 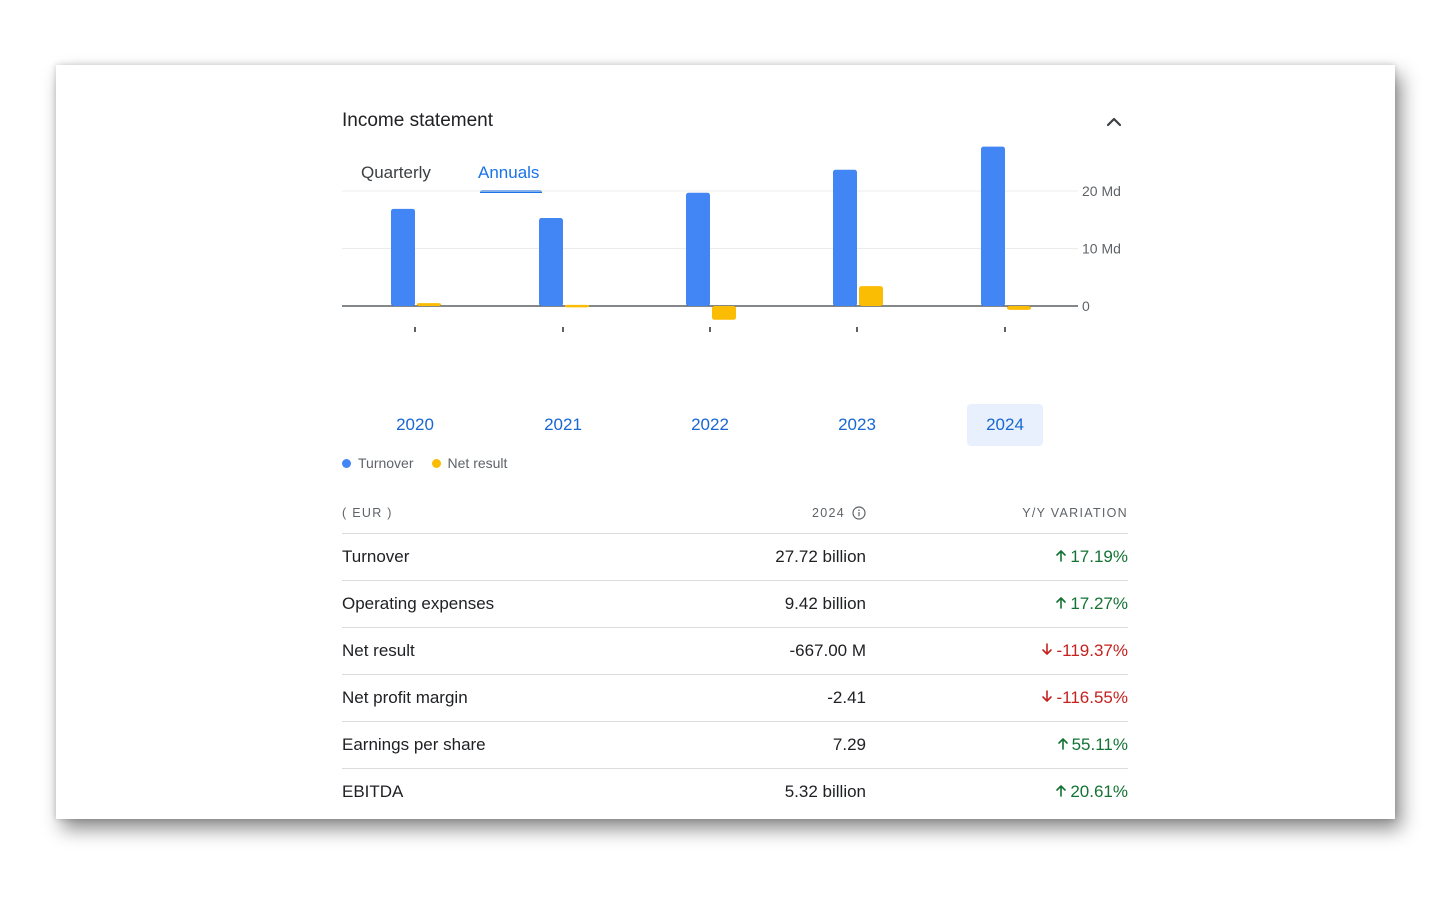 What do you see at coordinates (1099, 744) in the screenshot?
I see `variation-value: 55.11%` at bounding box center [1099, 744].